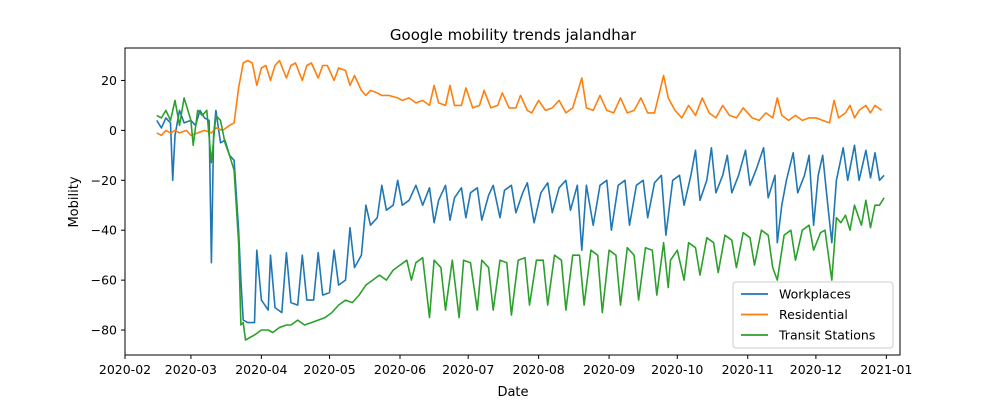 The height and width of the screenshot is (400, 1000). What do you see at coordinates (125, 369) in the screenshot?
I see `x-tick-label: 2020-02` at bounding box center [125, 369].